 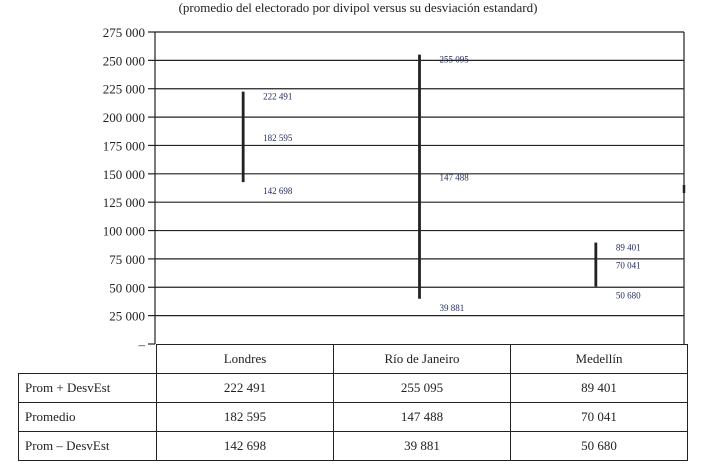 What do you see at coordinates (124, 231) in the screenshot?
I see `y-tick-label: 100 000` at bounding box center [124, 231].